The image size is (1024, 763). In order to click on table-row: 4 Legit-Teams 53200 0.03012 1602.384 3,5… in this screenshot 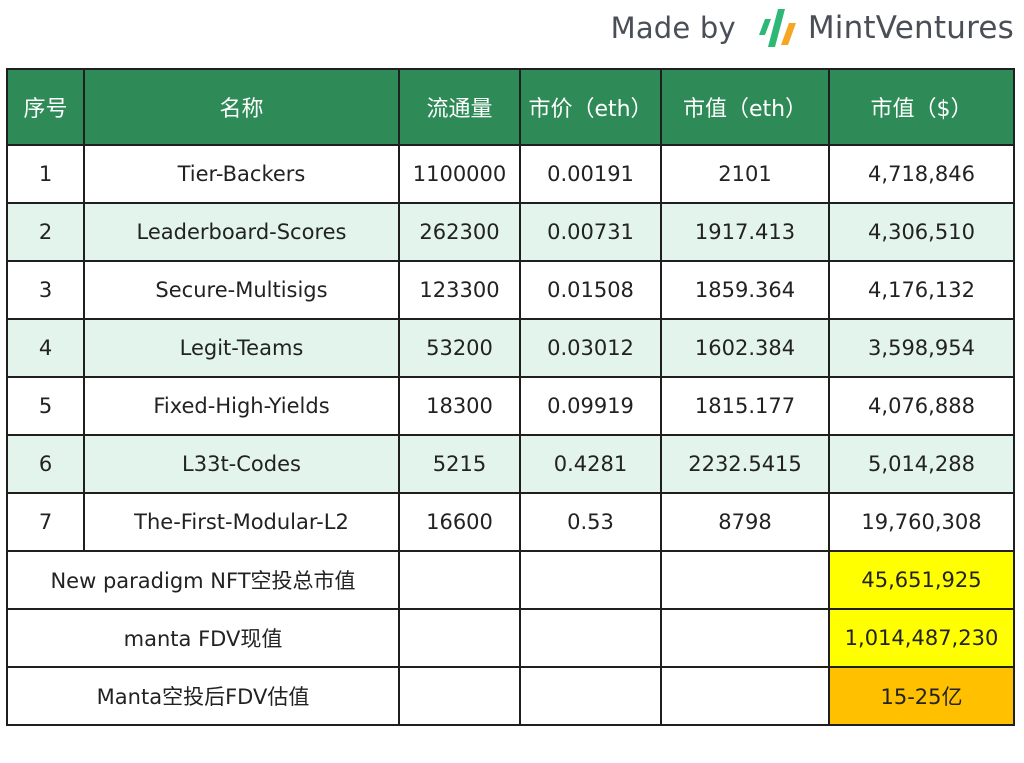, I will do `click(510, 348)`.